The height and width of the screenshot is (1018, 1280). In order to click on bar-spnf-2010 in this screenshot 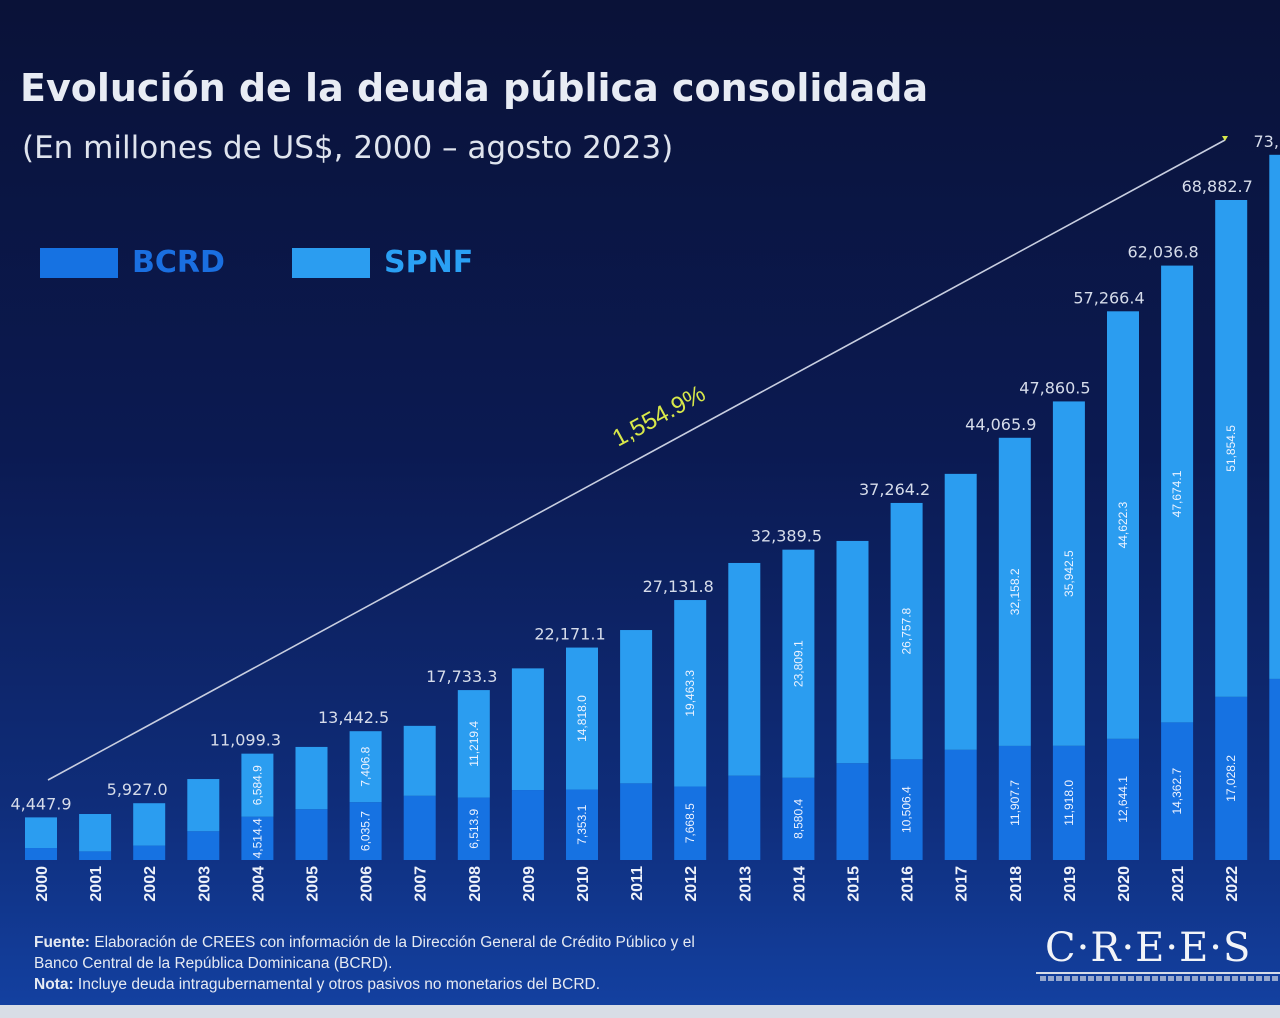, I will do `click(582, 718)`.